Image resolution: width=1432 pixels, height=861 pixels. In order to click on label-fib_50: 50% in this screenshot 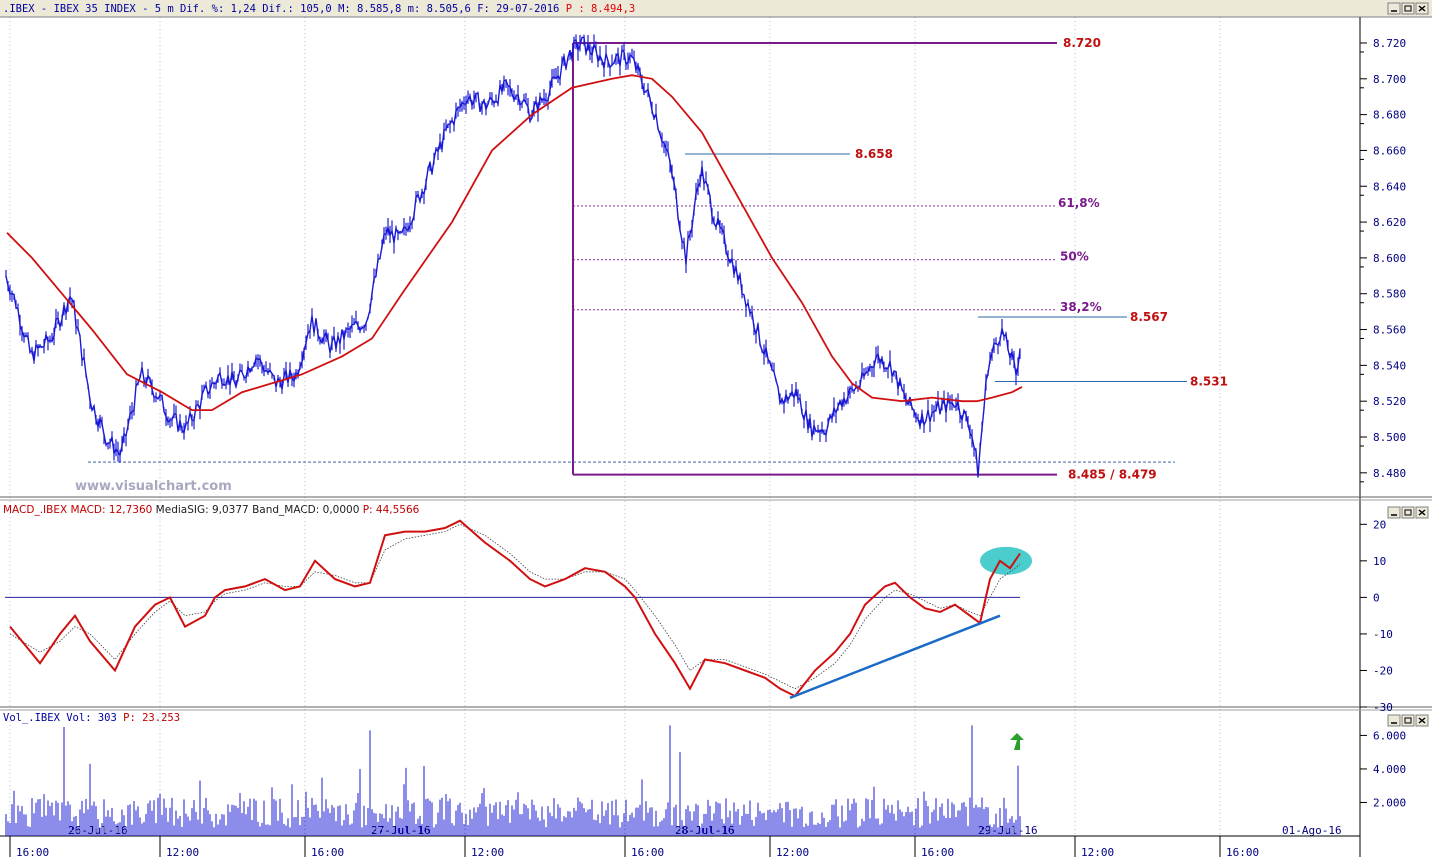, I will do `click(1074, 257)`.